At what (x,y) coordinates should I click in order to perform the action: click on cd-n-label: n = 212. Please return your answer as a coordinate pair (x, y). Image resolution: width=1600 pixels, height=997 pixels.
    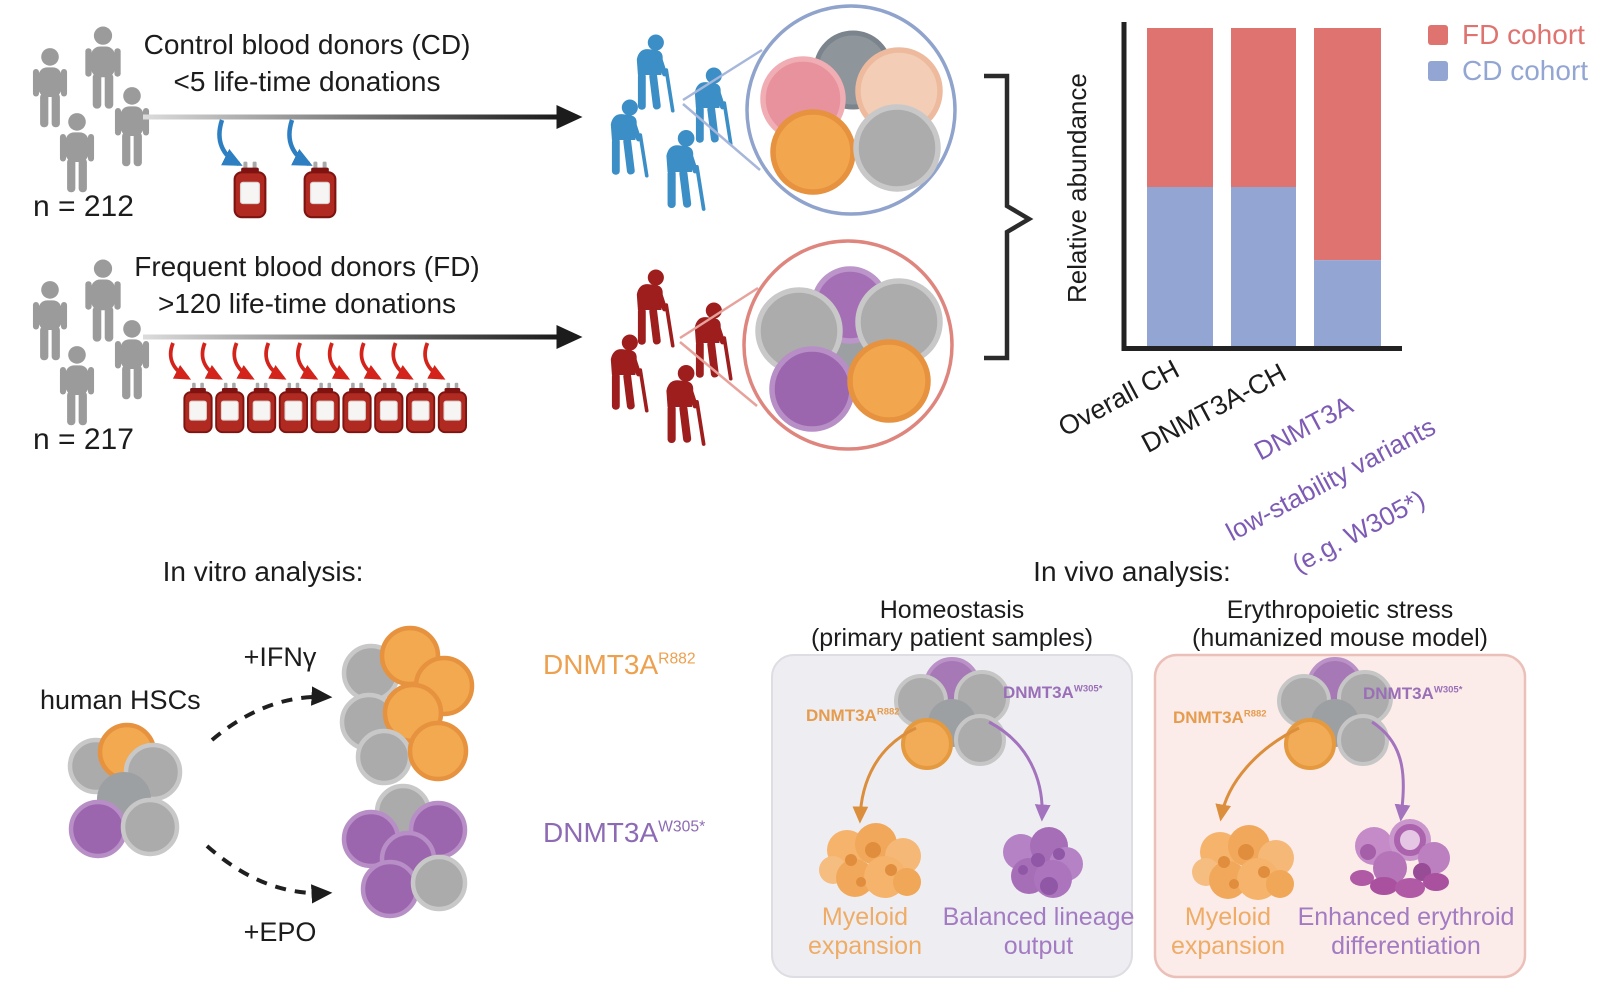
    Looking at the image, I should click on (83, 206).